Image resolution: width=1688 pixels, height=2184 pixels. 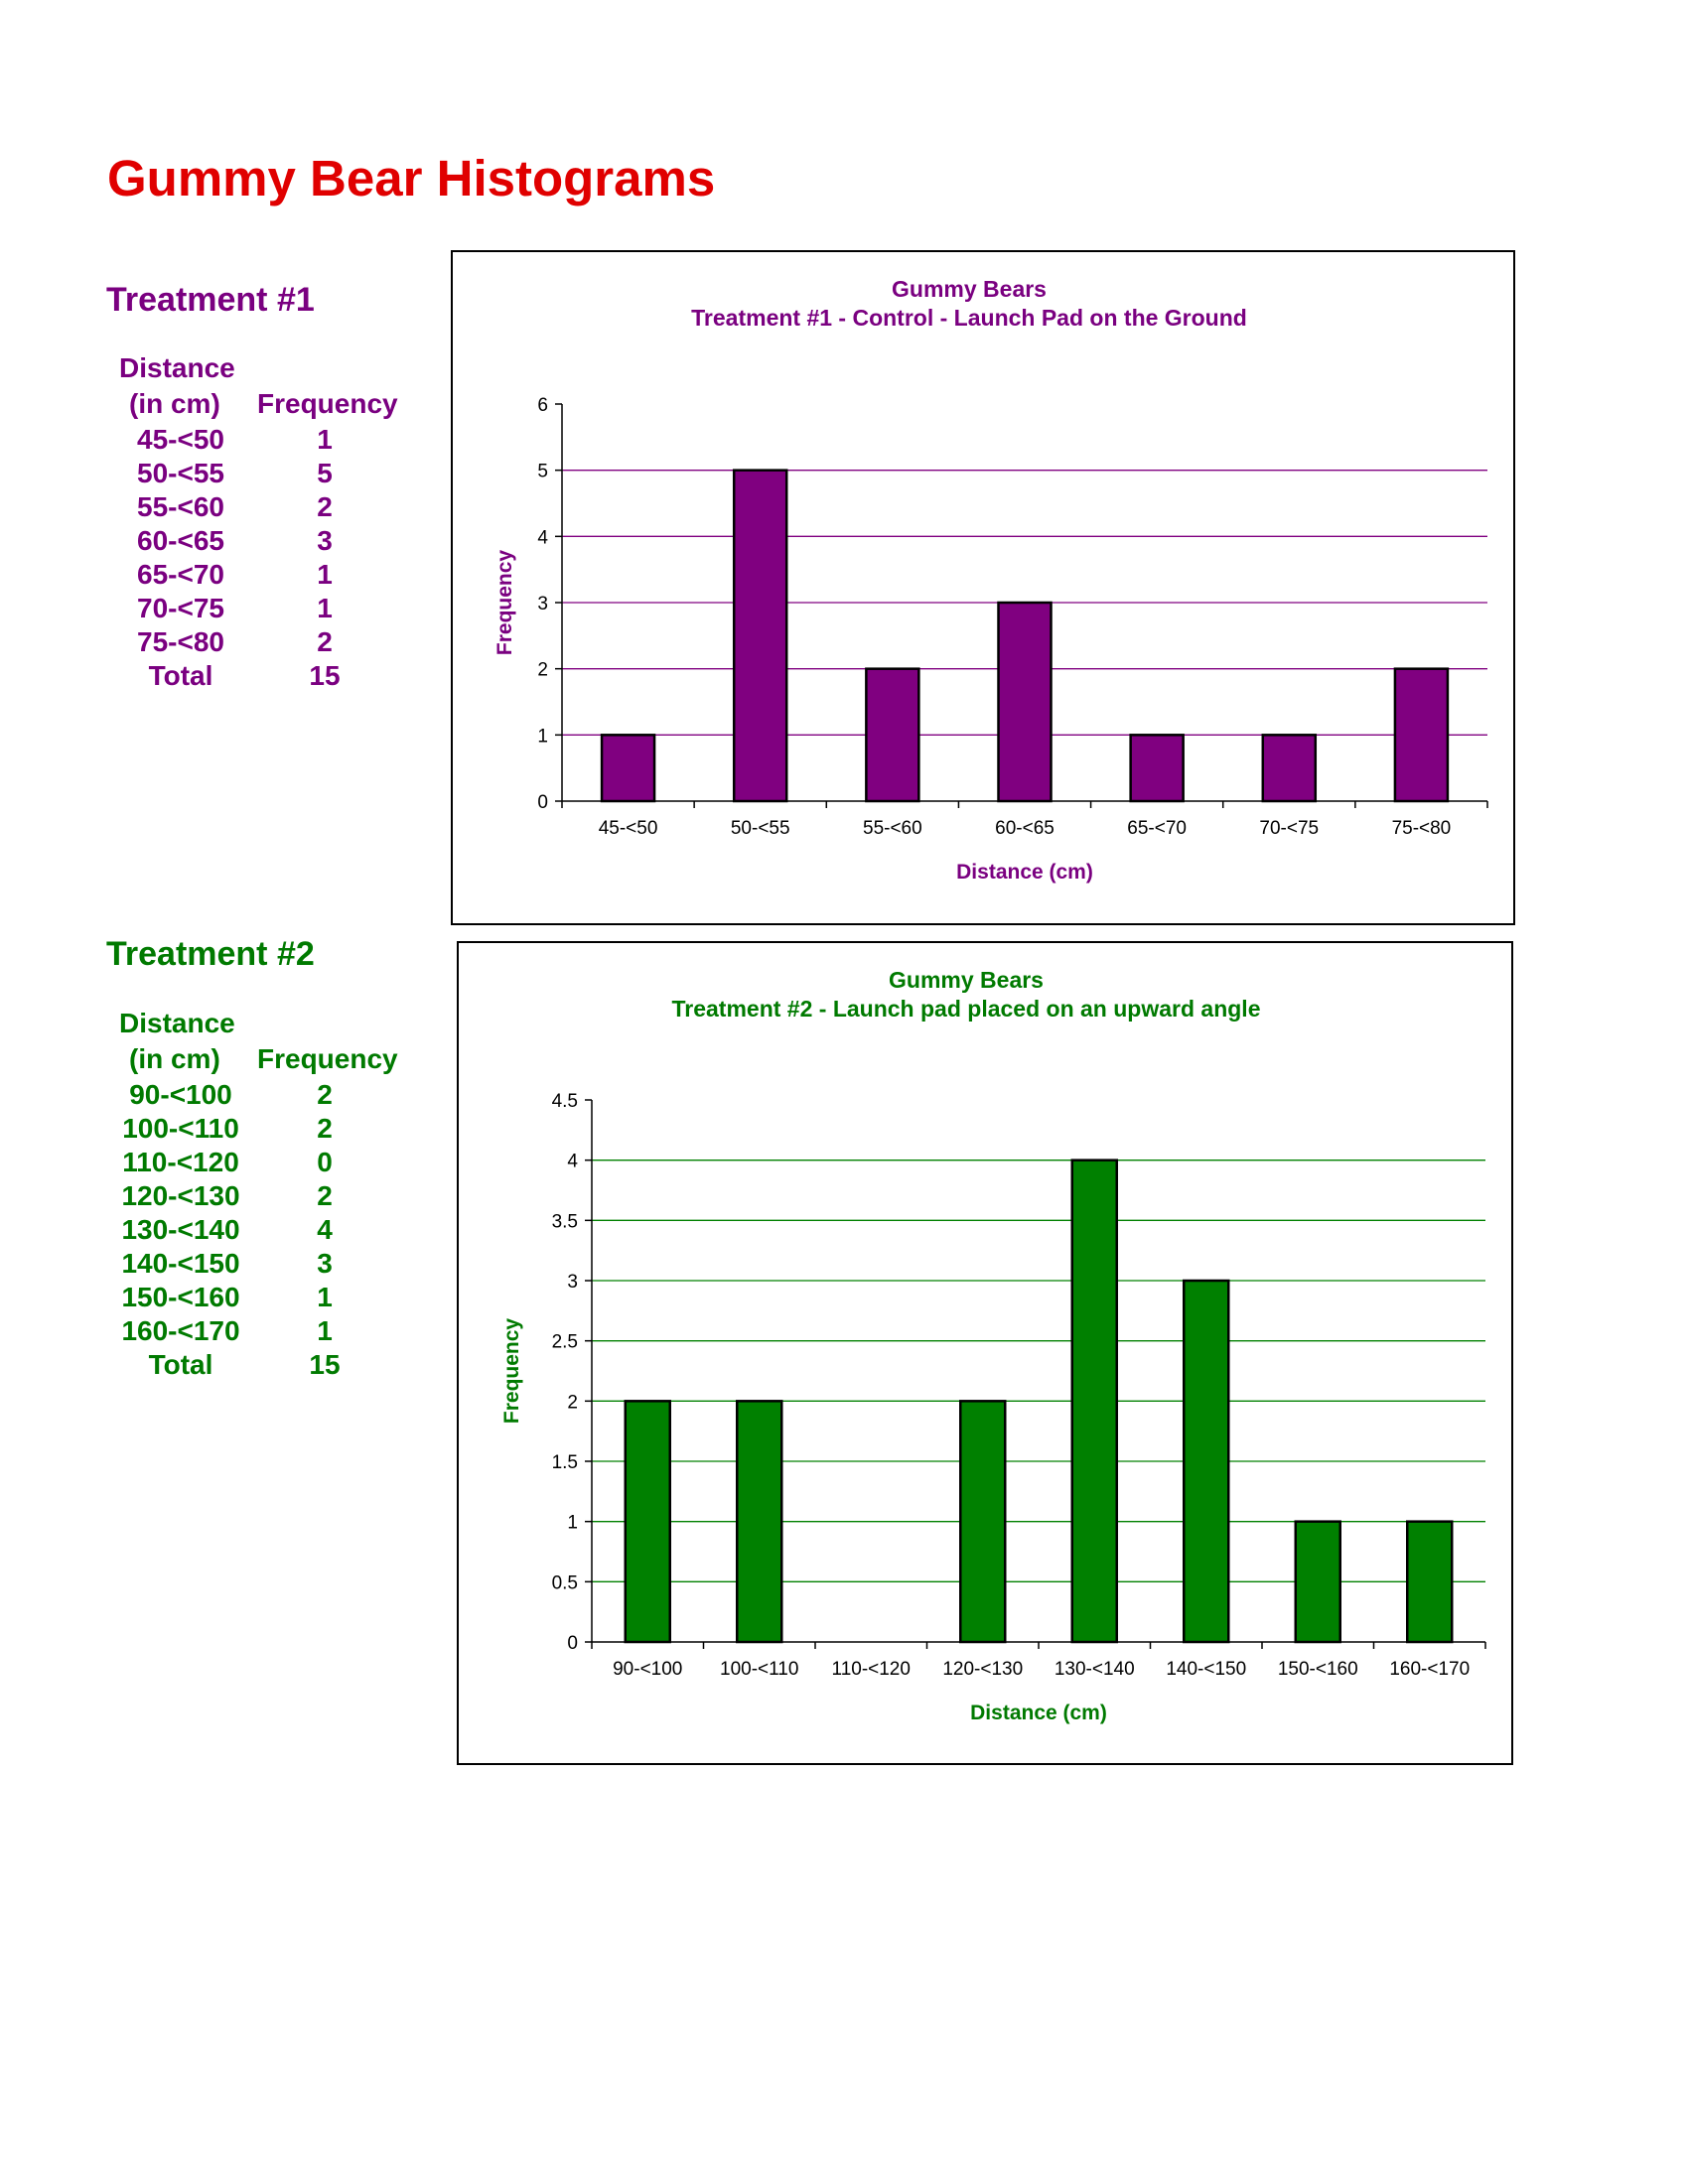 I want to click on table-row: 75-<80 2, so click(x=260, y=643).